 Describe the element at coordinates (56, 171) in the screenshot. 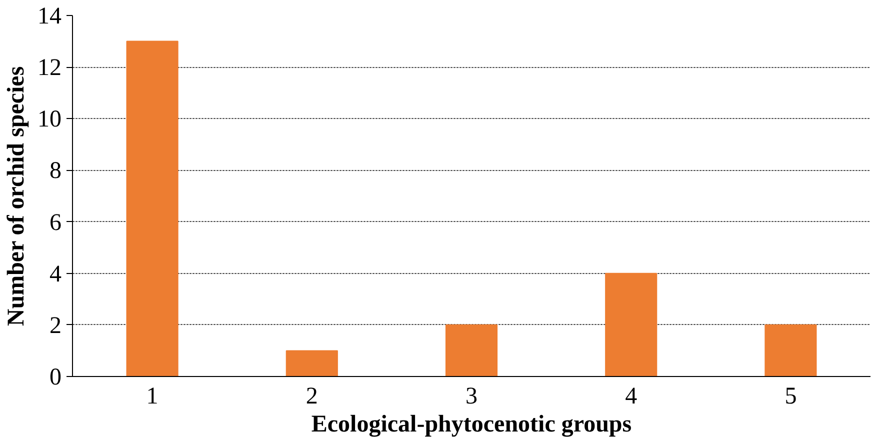

I see `y-tick-label: 8` at that location.